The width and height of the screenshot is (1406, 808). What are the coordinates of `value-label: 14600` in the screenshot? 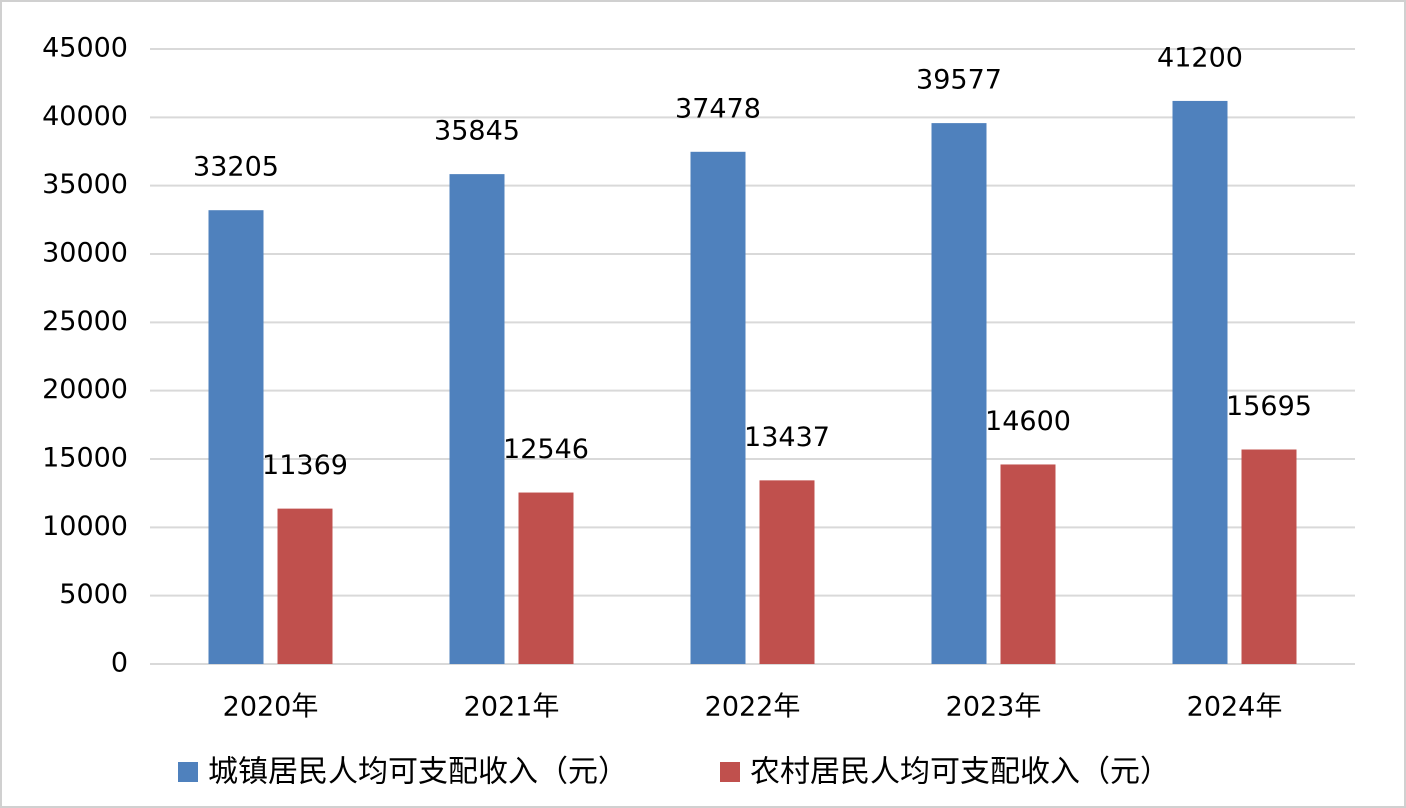 It's located at (1028, 421).